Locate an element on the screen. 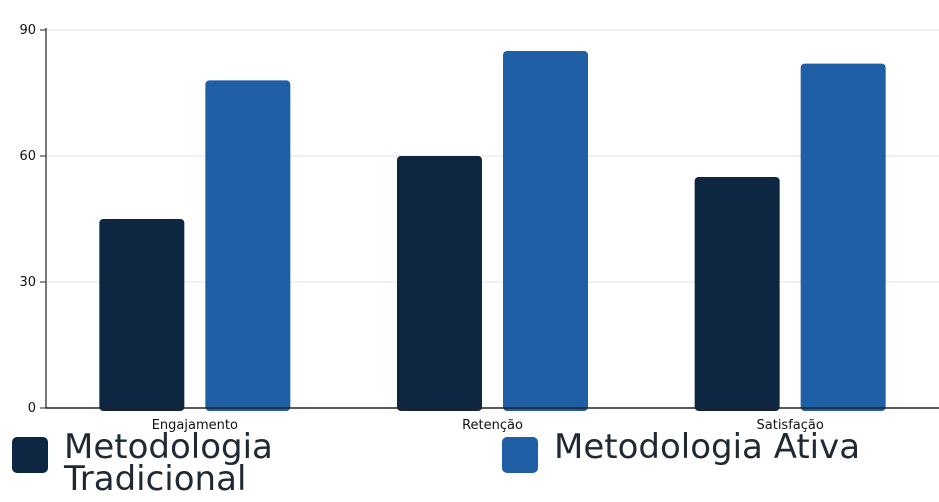 This screenshot has width=939, height=502. x-tick-label: Engajamento is located at coordinates (195, 425).